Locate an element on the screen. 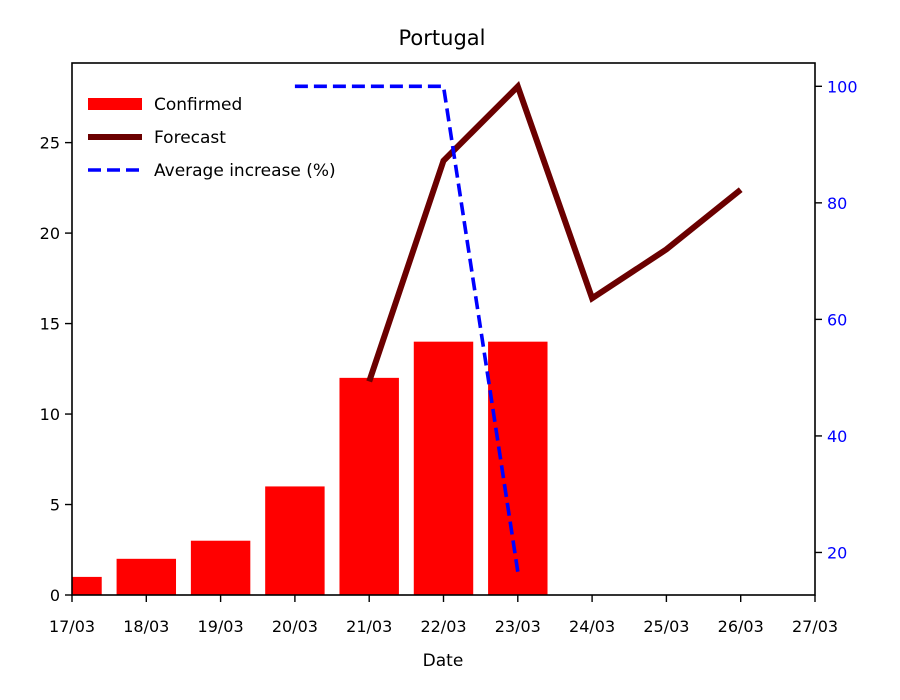 This screenshot has height=700, width=900. x-tick-label: 27/03 is located at coordinates (815, 626).